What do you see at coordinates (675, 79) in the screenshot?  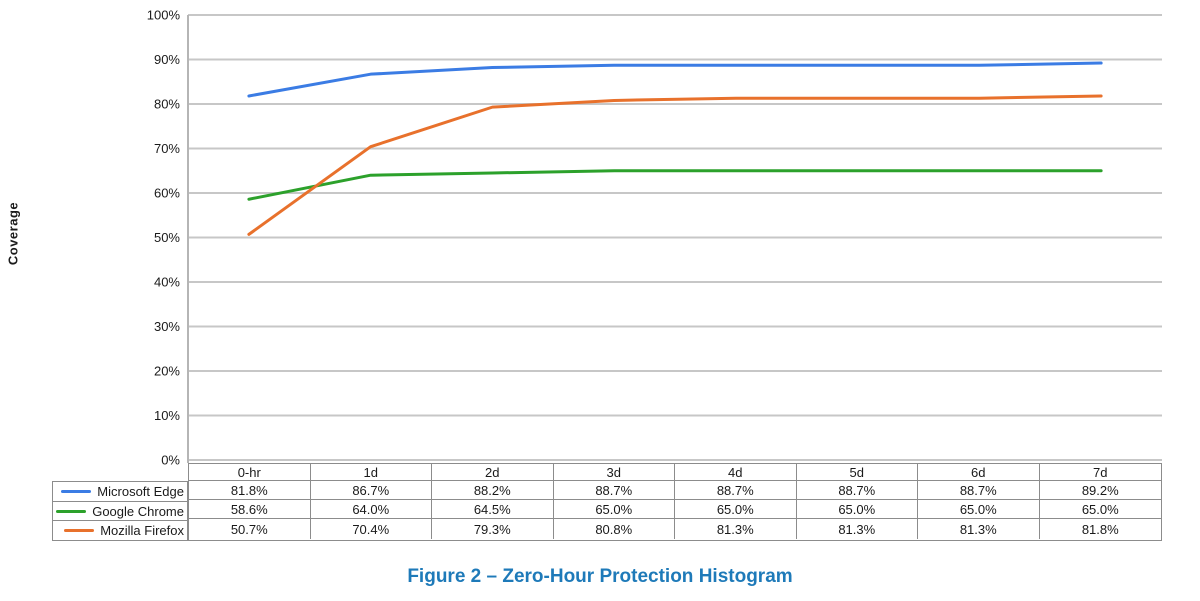 I see `series-line-microsoft-edge` at bounding box center [675, 79].